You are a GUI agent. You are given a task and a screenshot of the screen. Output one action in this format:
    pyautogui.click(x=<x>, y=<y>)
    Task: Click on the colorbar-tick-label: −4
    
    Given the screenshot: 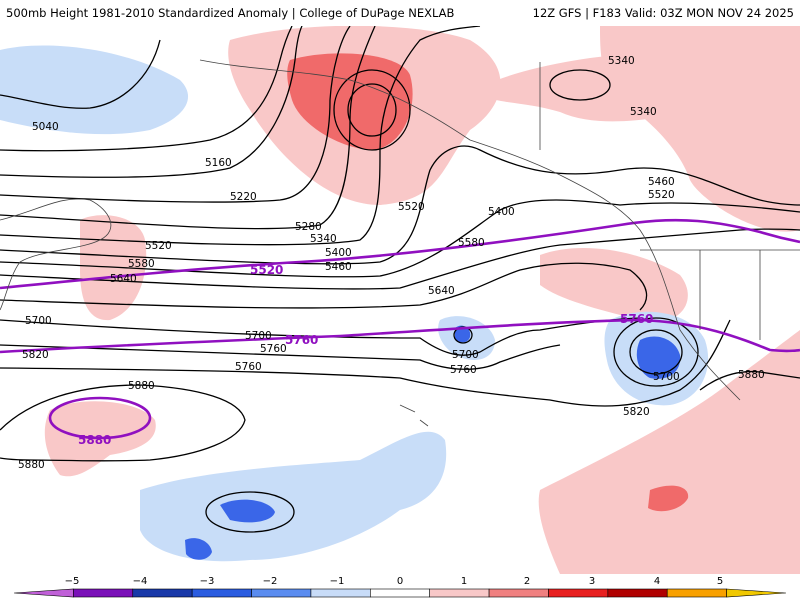 What is the action you would take?
    pyautogui.click(x=140, y=581)
    